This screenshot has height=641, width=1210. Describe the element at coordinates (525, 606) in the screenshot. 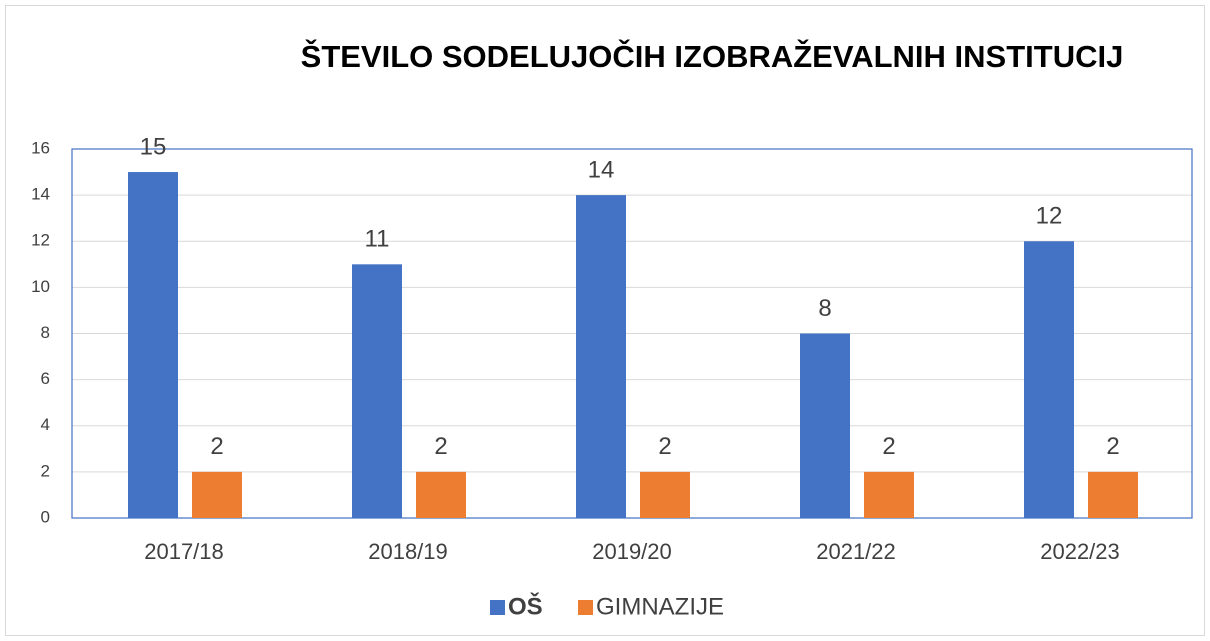

I see `legend-label: OŠ` at that location.